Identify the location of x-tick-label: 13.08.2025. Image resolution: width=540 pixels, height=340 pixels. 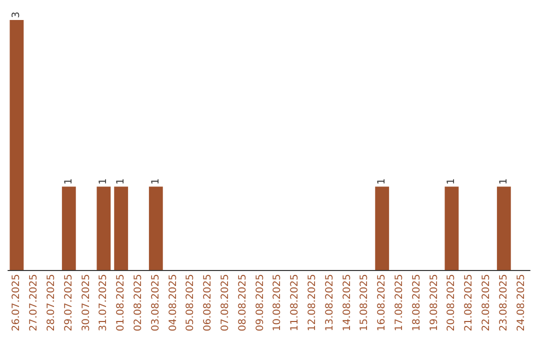
(330, 303).